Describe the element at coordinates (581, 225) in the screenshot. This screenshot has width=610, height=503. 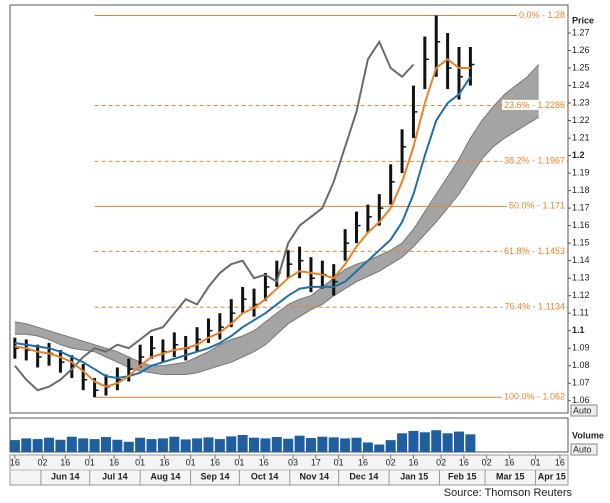
I see `y-tick-label: 1.16` at that location.